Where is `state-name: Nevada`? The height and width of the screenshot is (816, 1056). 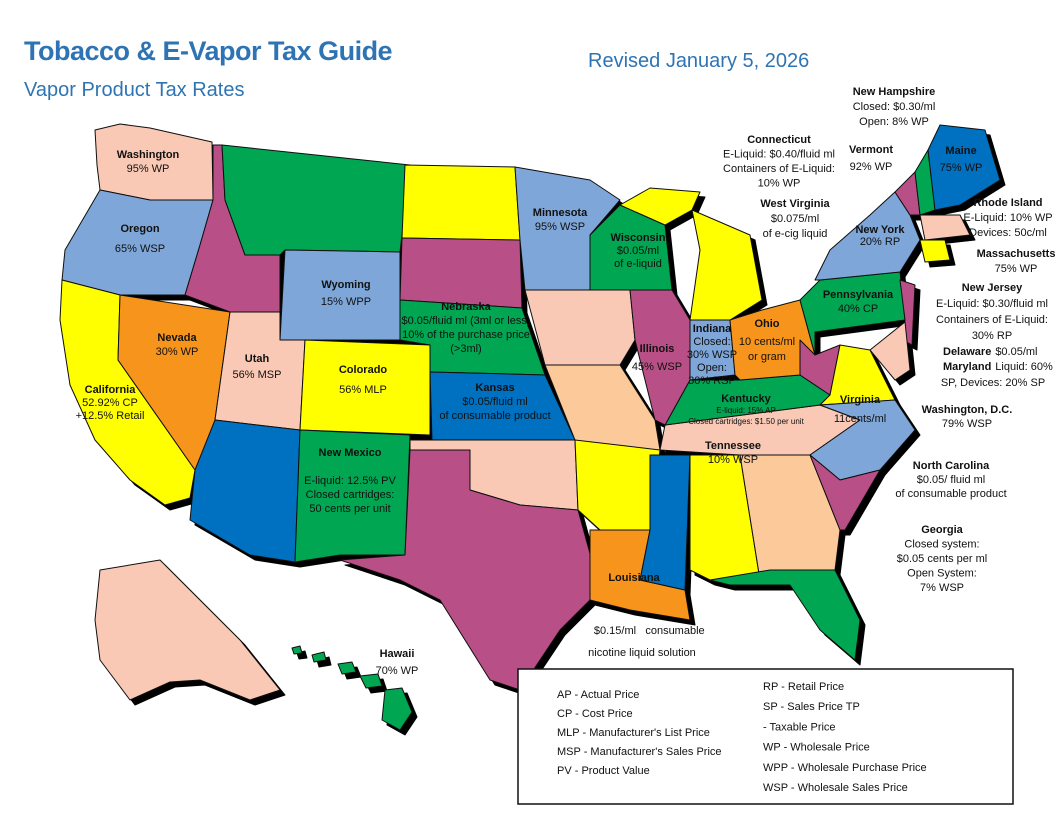
state-name: Nevada is located at coordinates (177, 338).